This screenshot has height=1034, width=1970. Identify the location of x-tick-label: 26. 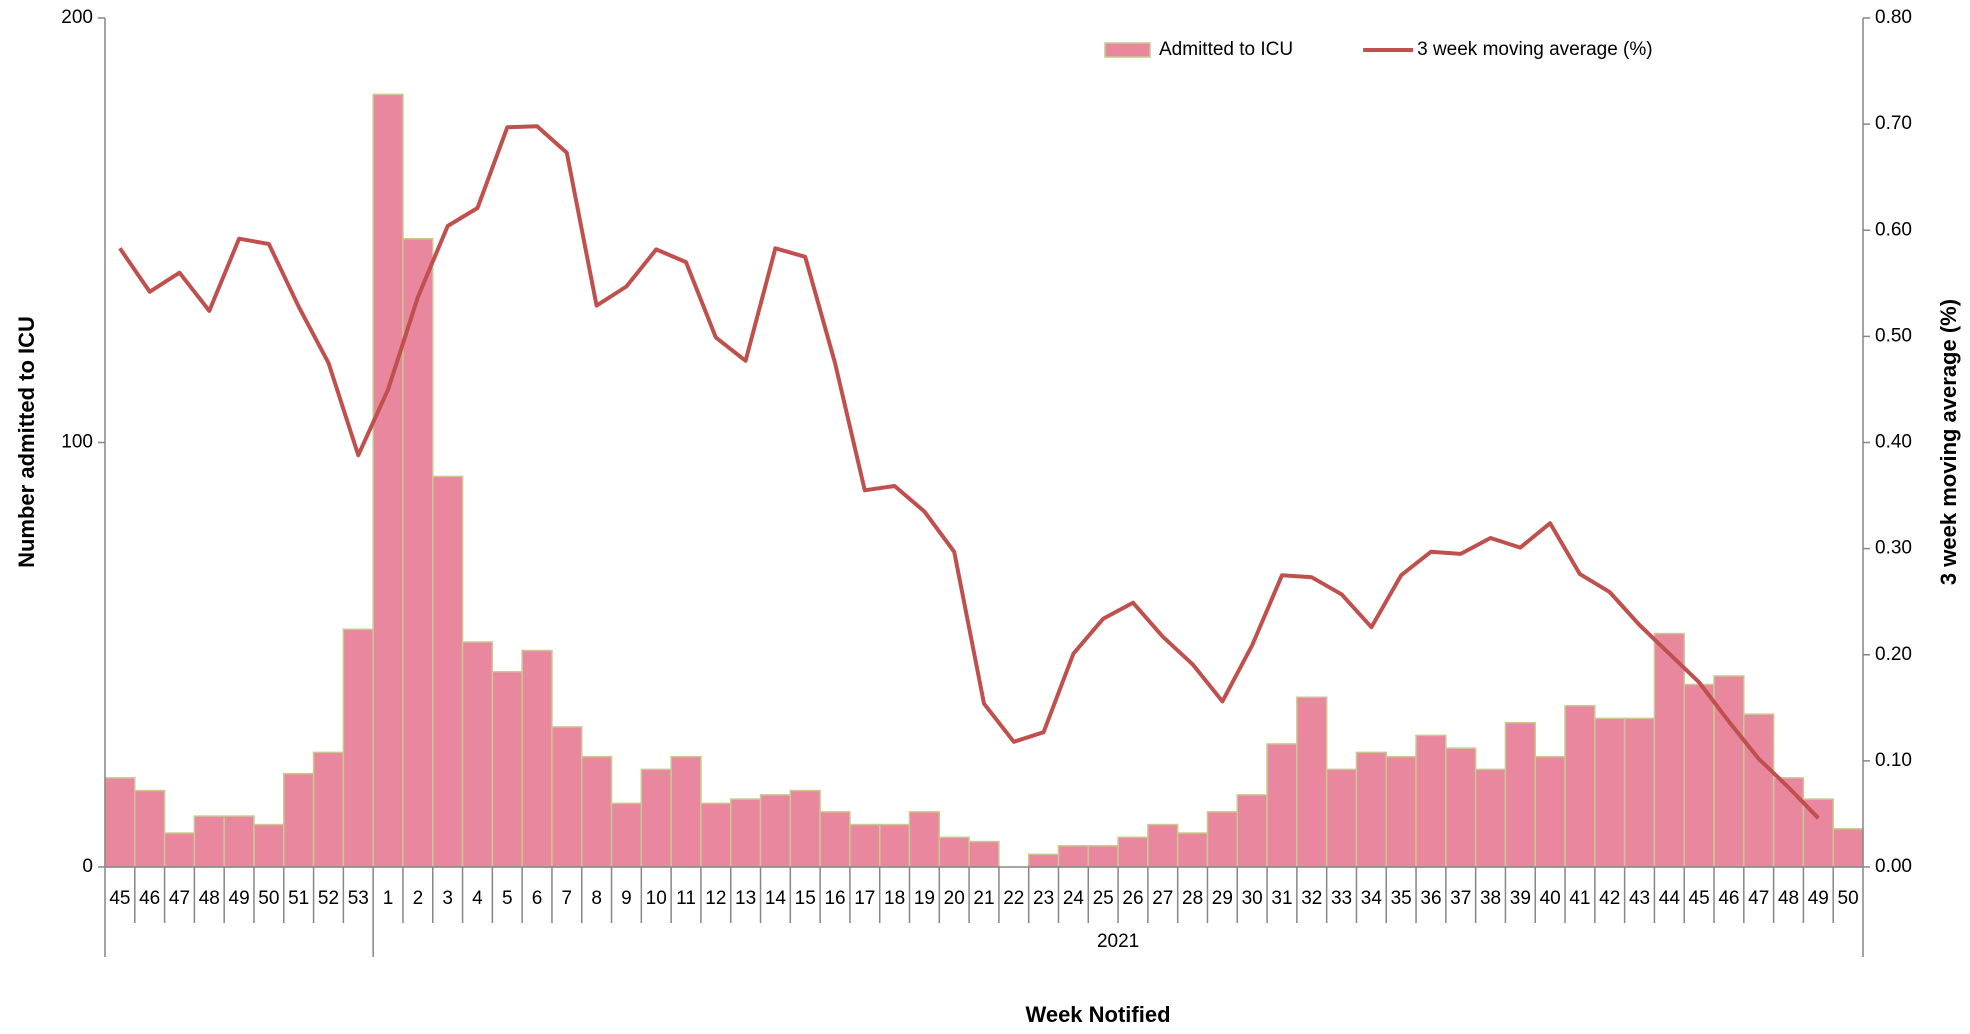
(1132, 898).